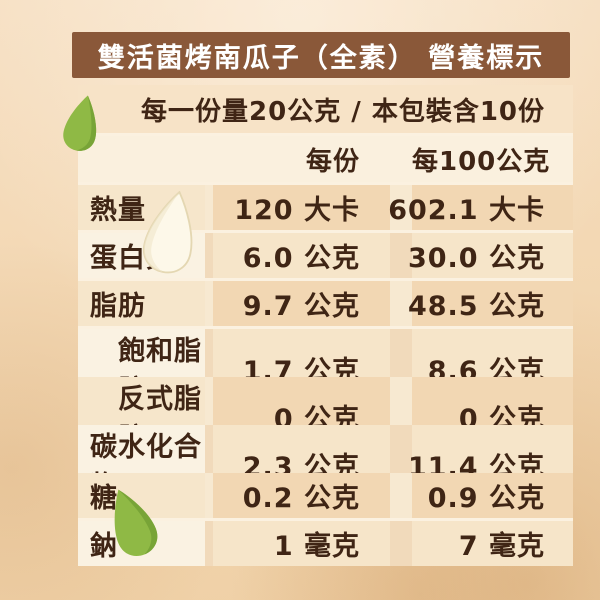 The height and width of the screenshot is (600, 600). What do you see at coordinates (490, 303) in the screenshot?
I see `row-value-per-100g: 48.5 公克` at bounding box center [490, 303].